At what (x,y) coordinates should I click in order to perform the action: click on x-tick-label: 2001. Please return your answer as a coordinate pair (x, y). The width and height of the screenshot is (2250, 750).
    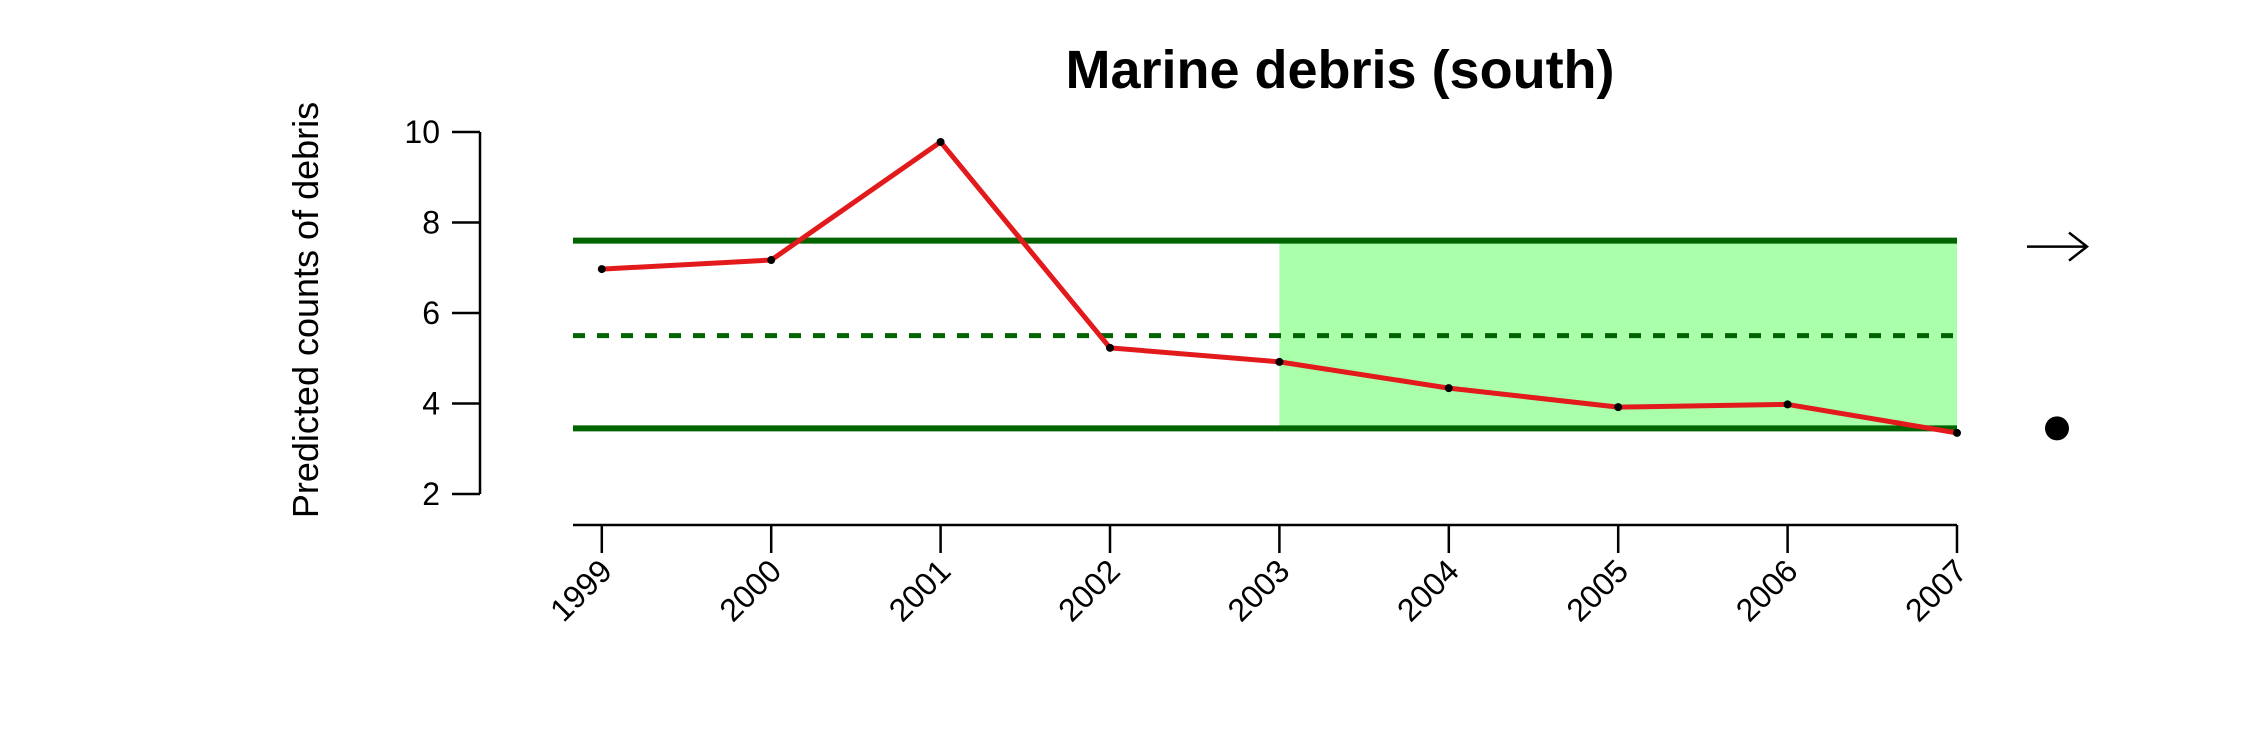
    Looking at the image, I should click on (920, 590).